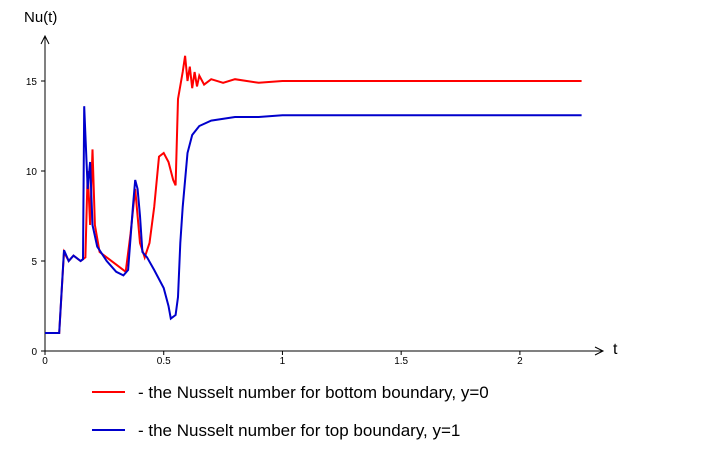 The width and height of the screenshot is (708, 464). What do you see at coordinates (615, 349) in the screenshot?
I see `x-axis-label: t` at bounding box center [615, 349].